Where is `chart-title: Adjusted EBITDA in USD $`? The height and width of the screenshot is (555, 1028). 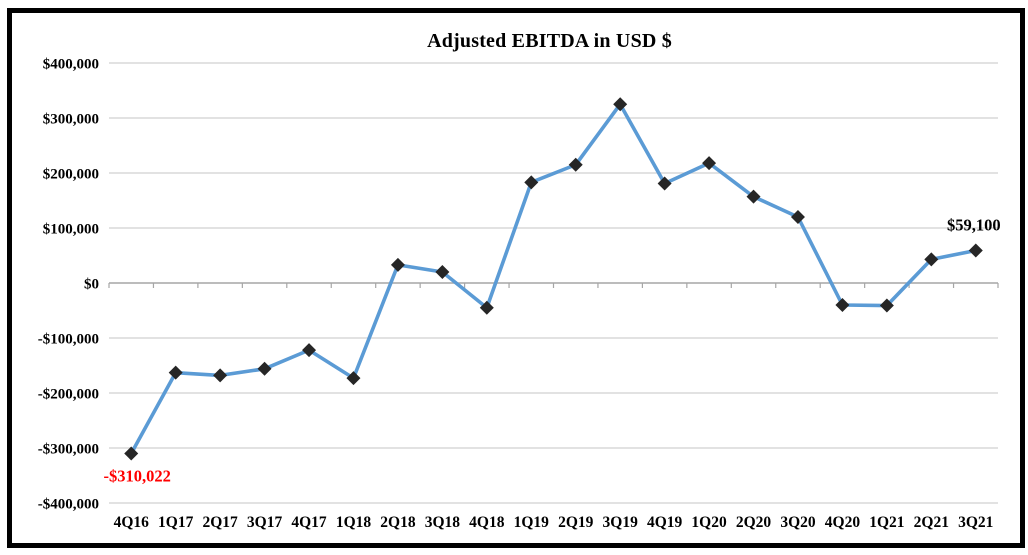 chart-title: Adjusted EBITDA in USD $ is located at coordinates (549, 41).